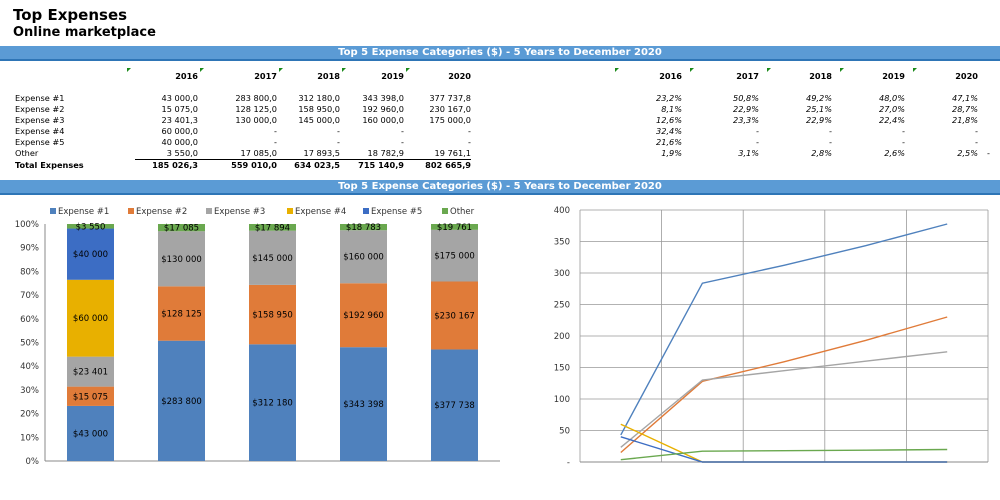  Describe the element at coordinates (33, 462) in the screenshot. I see `y-tick-label: 0%` at that location.